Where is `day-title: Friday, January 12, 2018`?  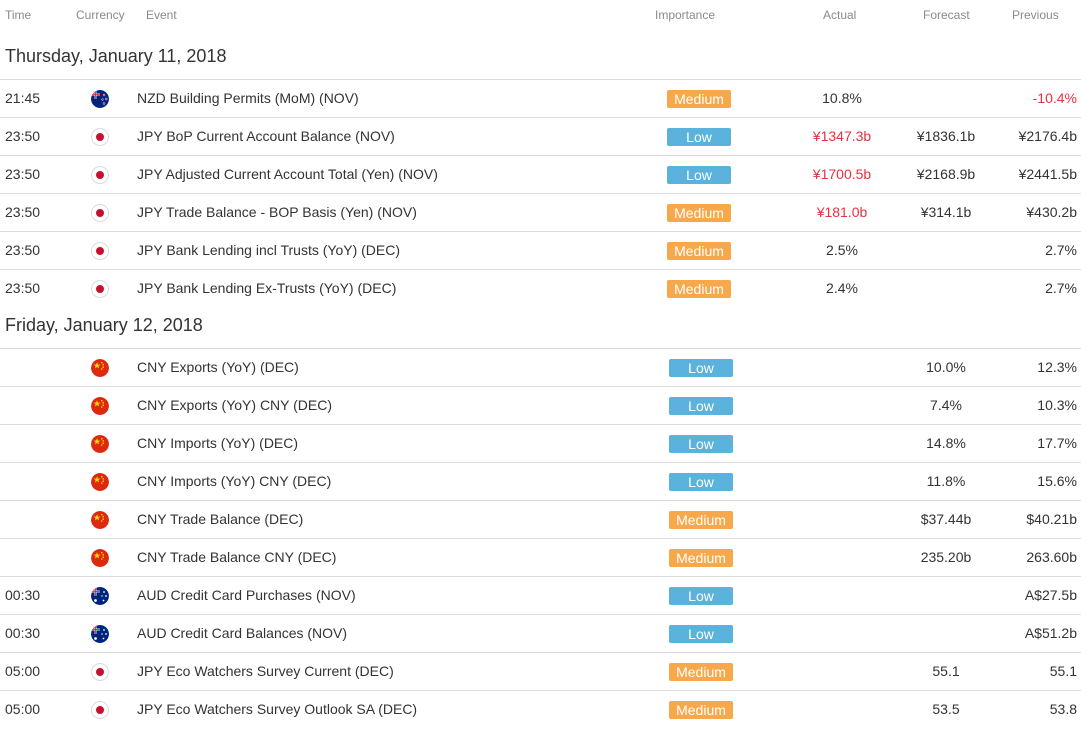 day-title: Friday, January 12, 2018 is located at coordinates (104, 325).